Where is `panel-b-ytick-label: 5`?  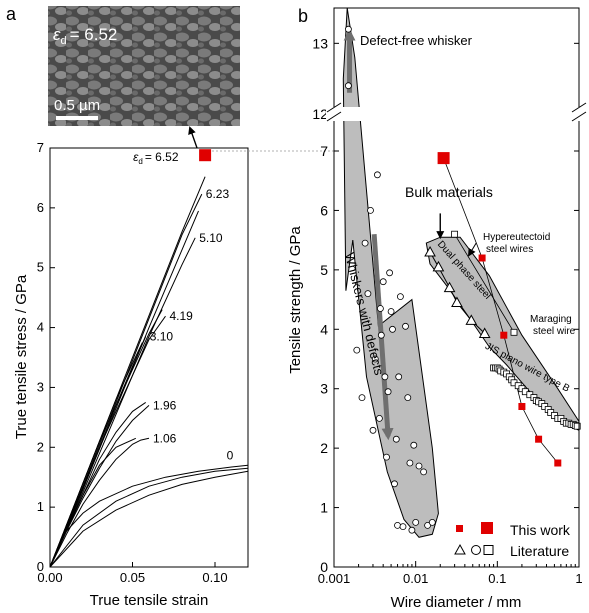 panel-b-ytick-label: 5 is located at coordinates (324, 270).